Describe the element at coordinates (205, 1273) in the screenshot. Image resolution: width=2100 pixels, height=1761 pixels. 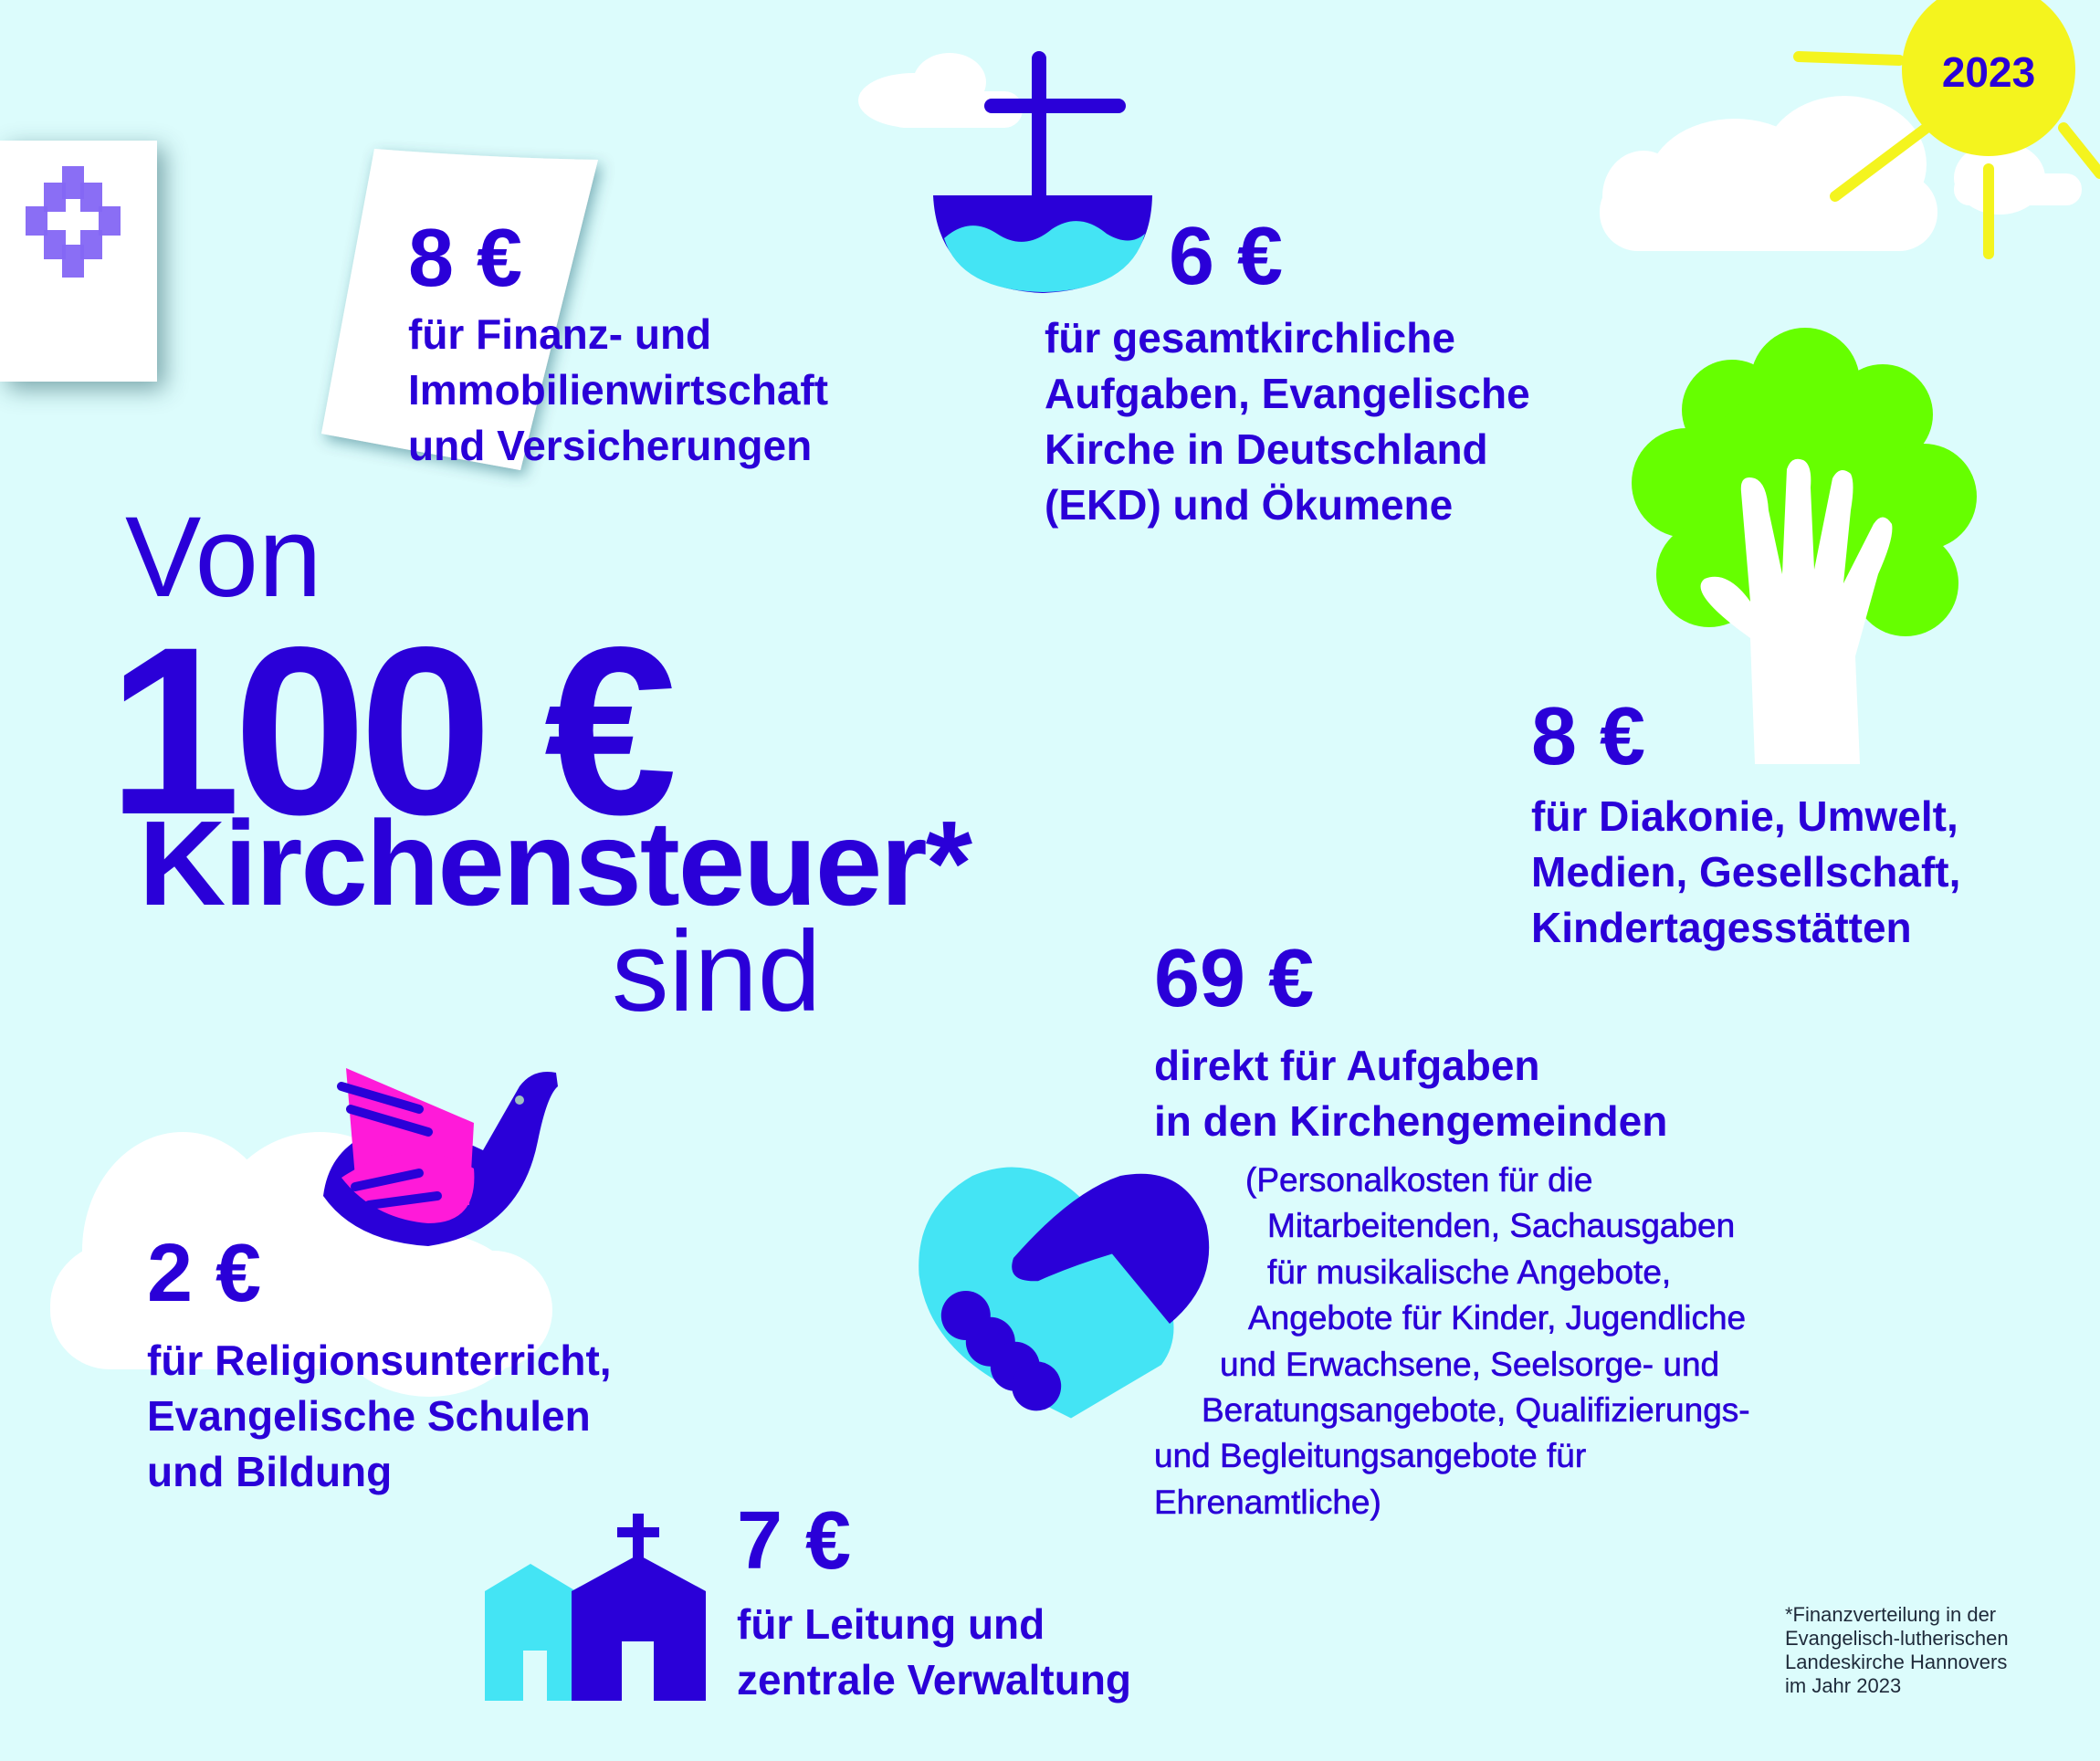
I see `item-amount: 2 €` at that location.